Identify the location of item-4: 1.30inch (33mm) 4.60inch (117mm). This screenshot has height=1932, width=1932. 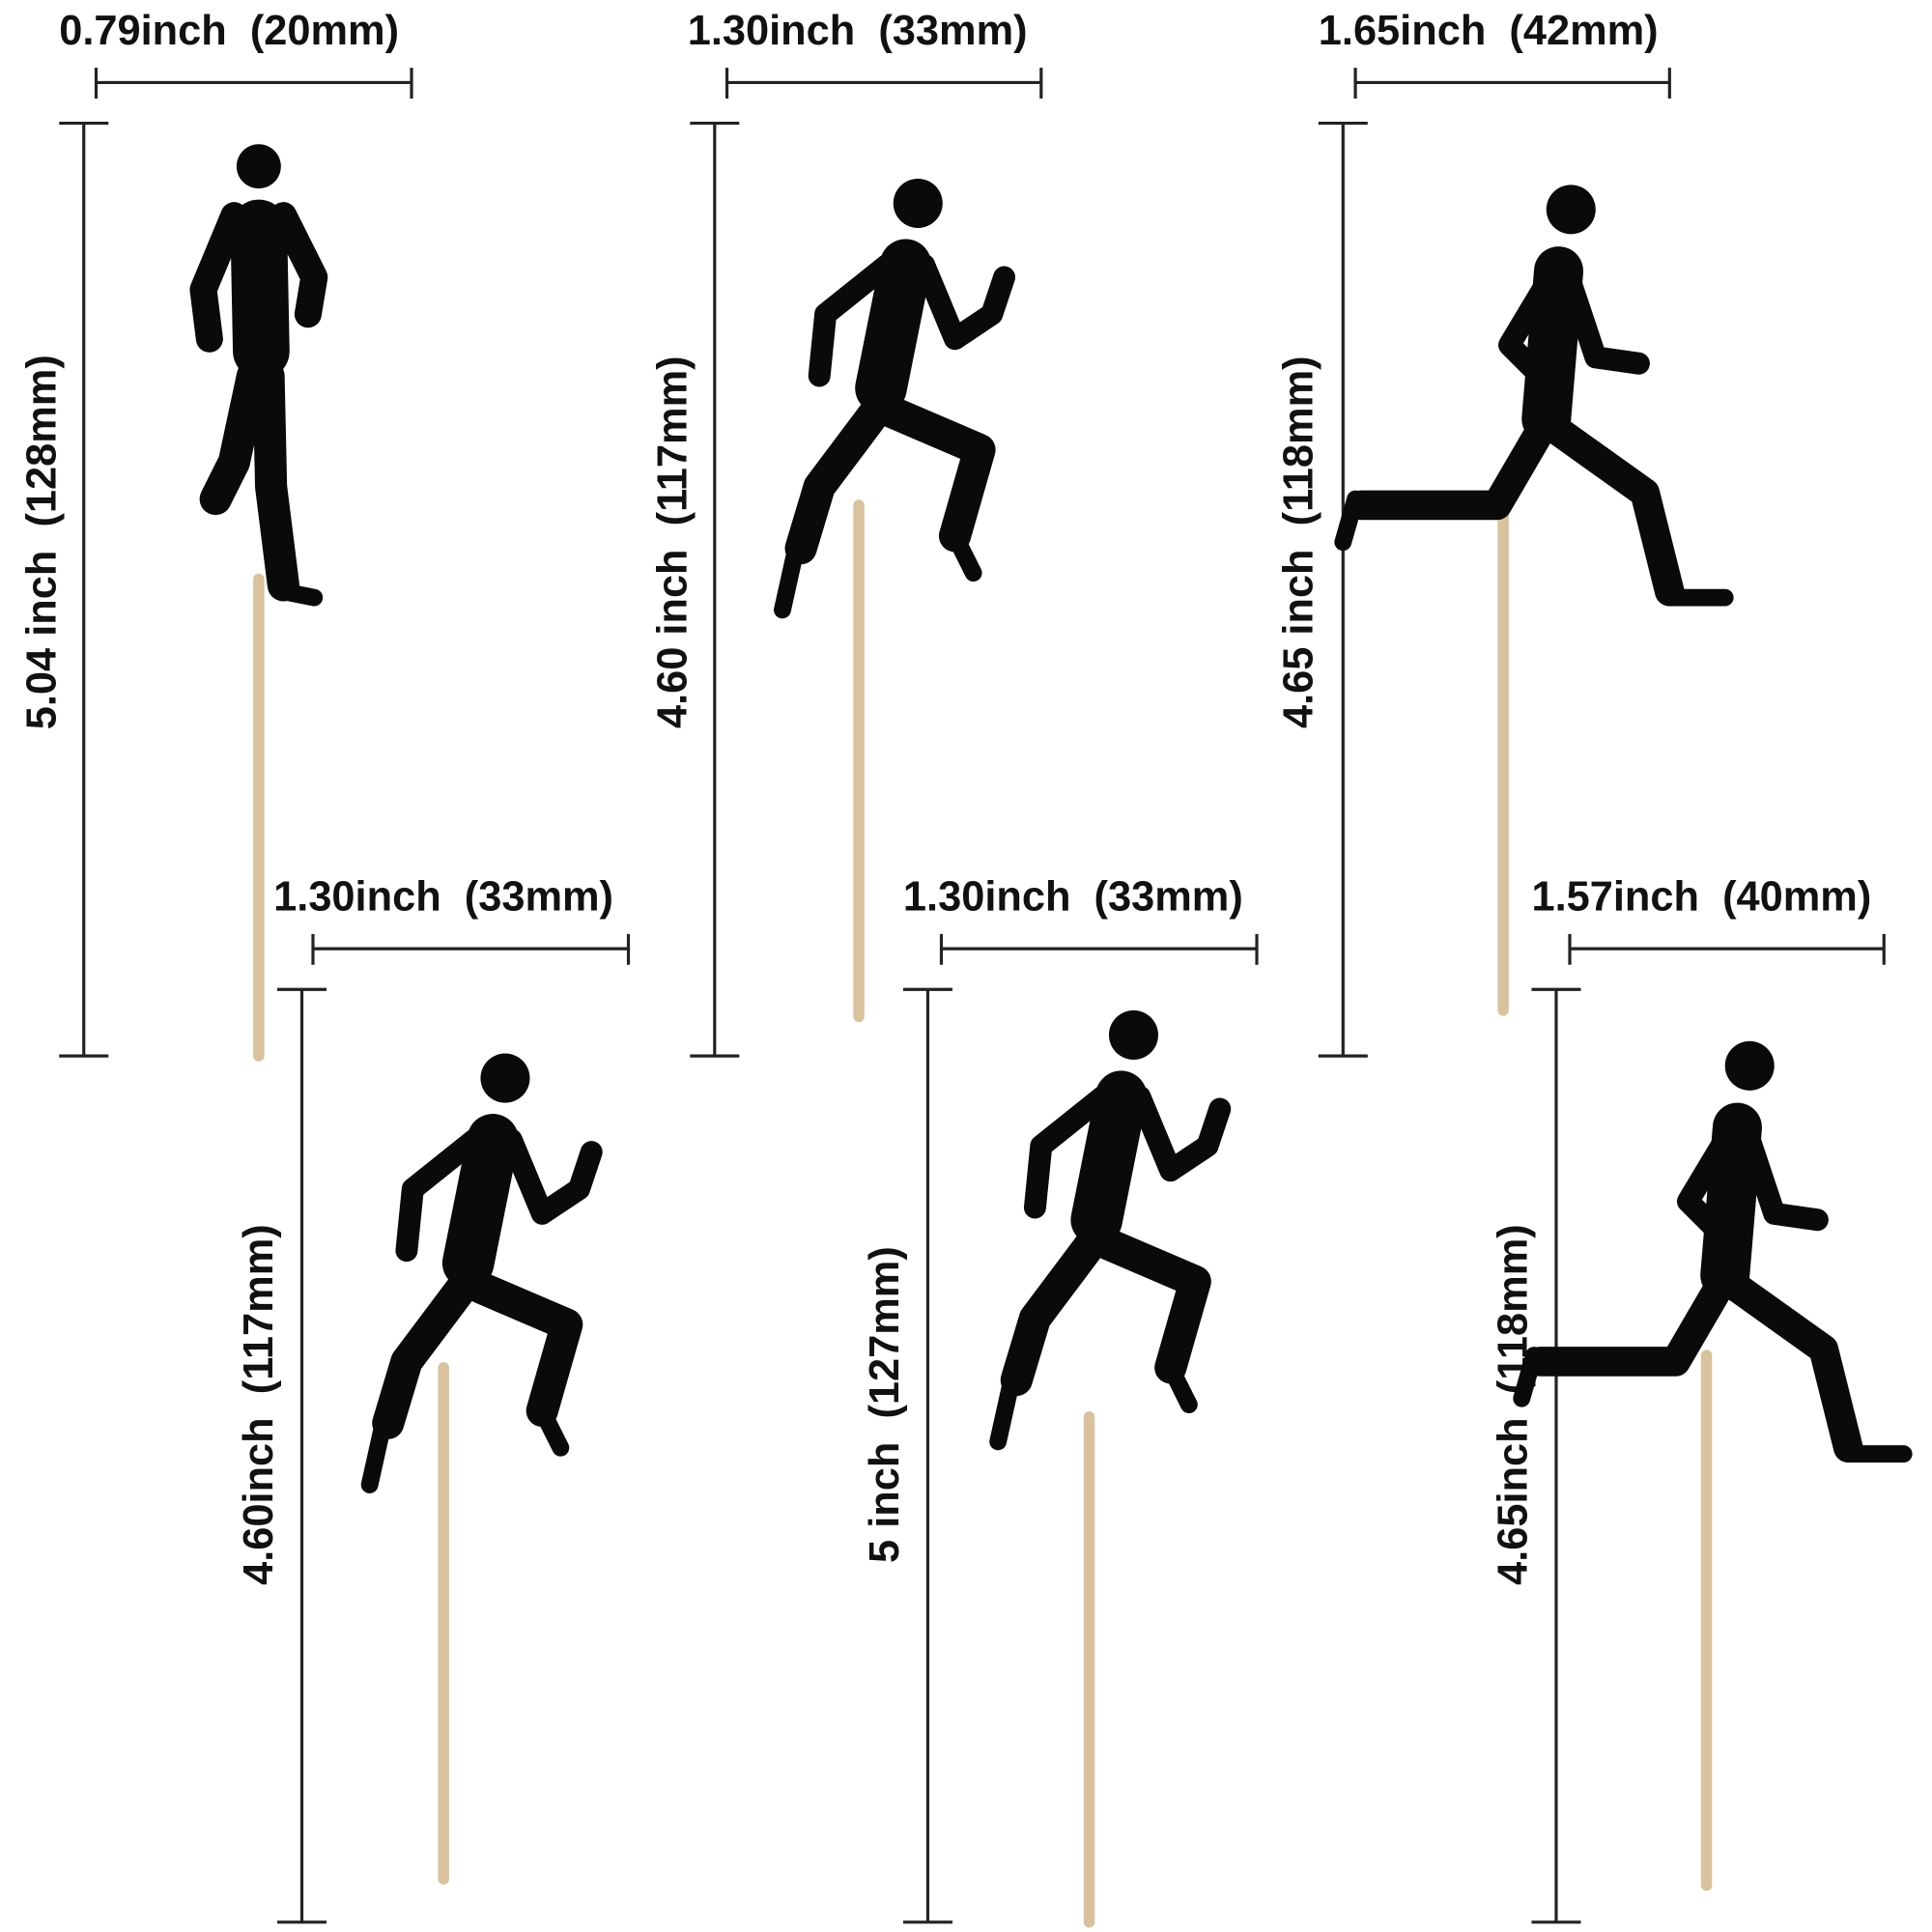
(433, 1399).